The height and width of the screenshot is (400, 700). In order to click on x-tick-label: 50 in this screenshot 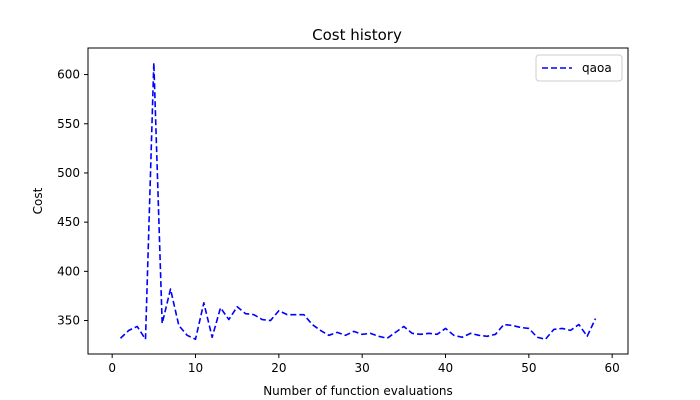, I will do `click(528, 368)`.